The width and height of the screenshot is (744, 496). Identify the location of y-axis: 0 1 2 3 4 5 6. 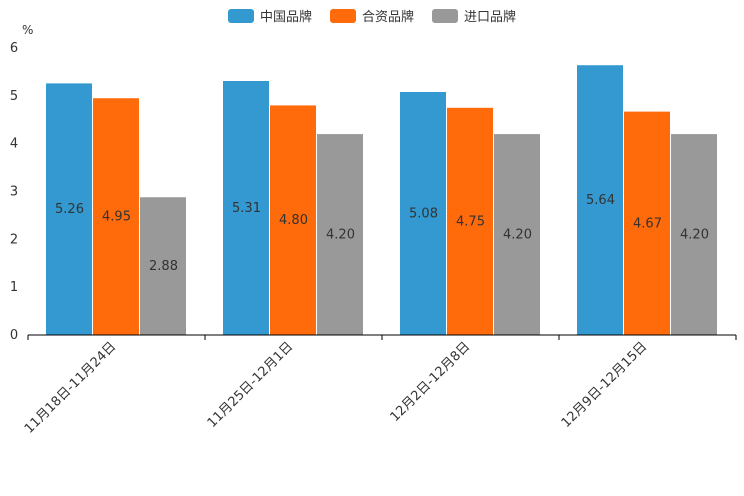
(14, 192).